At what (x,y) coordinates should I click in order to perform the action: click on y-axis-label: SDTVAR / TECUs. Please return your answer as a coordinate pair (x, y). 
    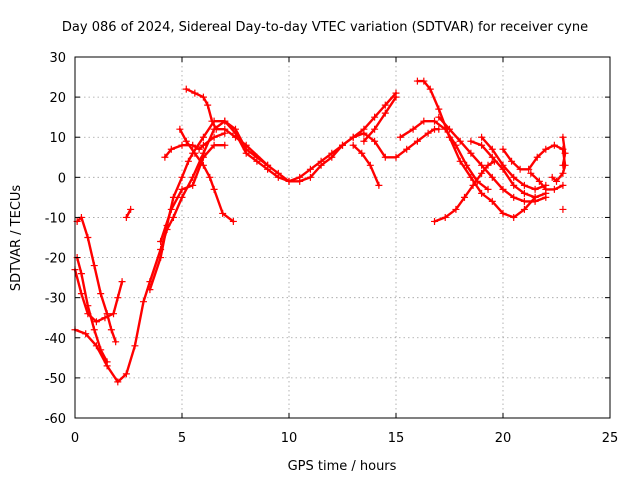
    Looking at the image, I should click on (16, 238).